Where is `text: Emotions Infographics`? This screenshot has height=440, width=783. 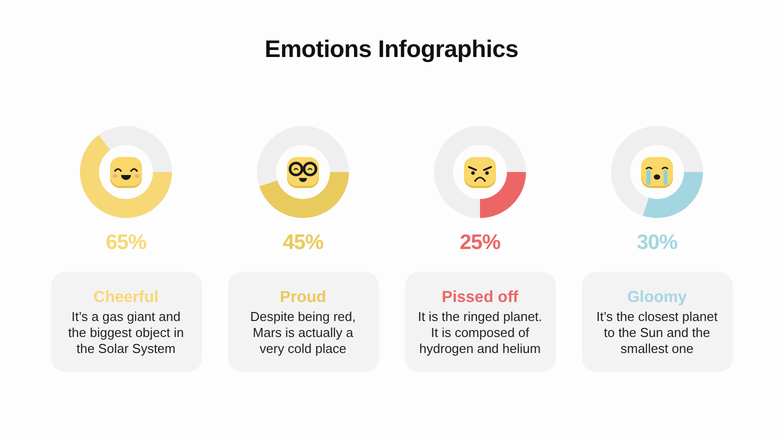
text: Emotions Infographics is located at coordinates (391, 50).